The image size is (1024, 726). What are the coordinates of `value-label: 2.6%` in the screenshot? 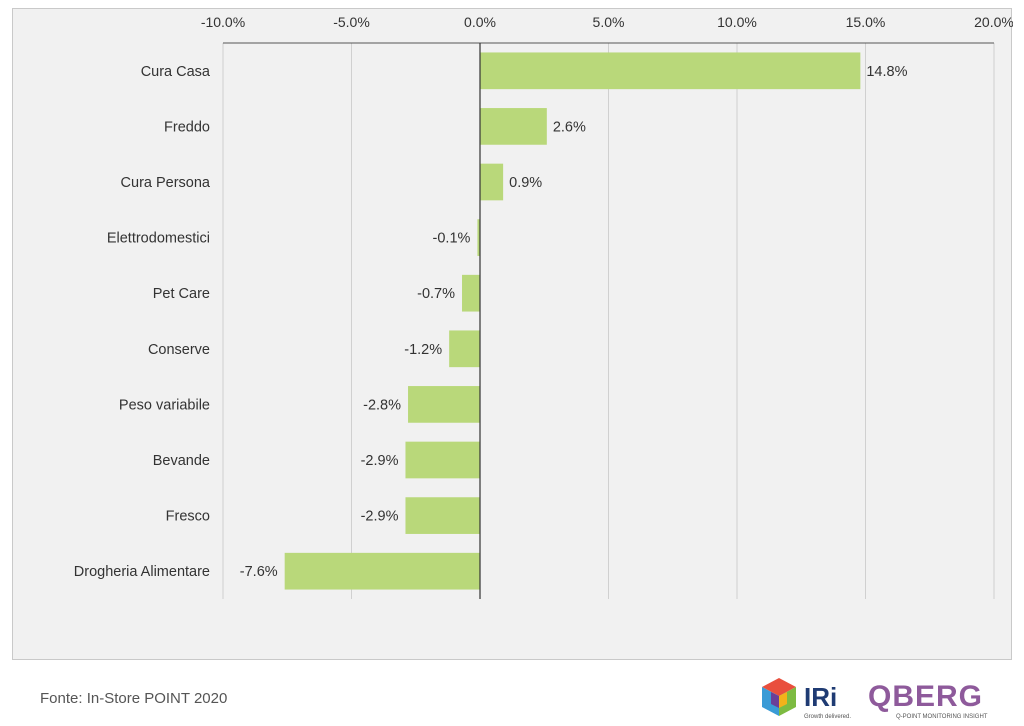 It's located at (569, 127).